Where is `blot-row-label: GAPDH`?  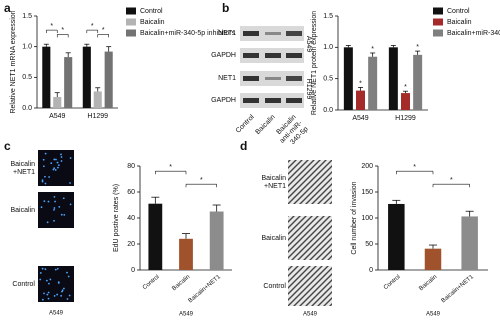 blot-row-label: GAPDH is located at coordinates (223, 55).